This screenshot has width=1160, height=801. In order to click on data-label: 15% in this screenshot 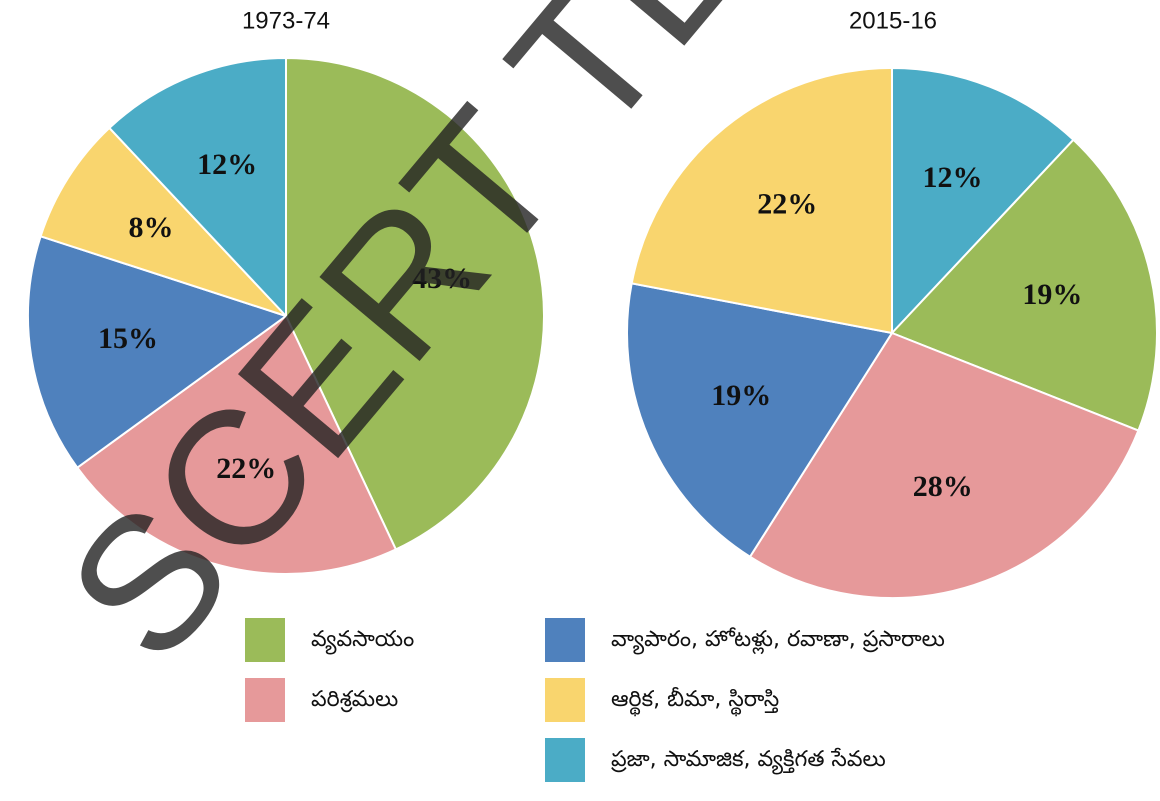, I will do `click(128, 338)`.